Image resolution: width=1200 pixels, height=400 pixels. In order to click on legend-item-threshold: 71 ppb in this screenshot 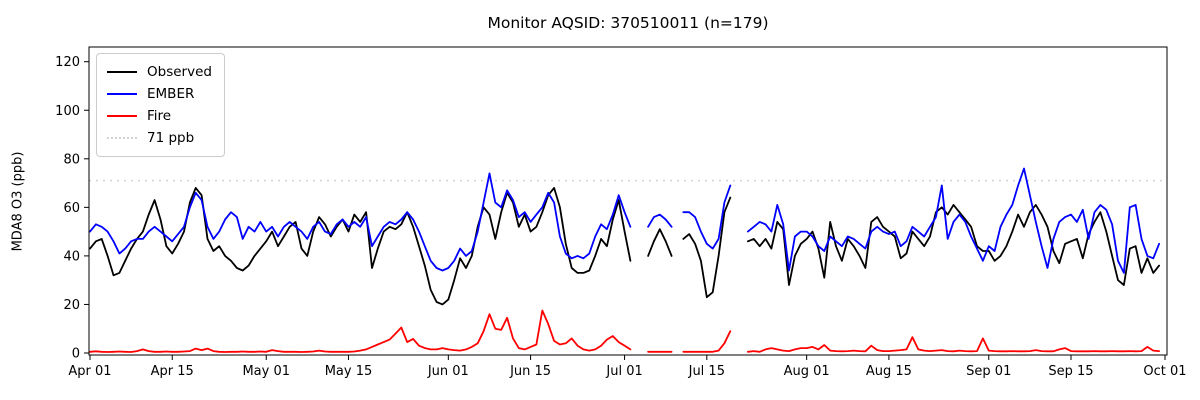, I will do `click(159, 138)`.